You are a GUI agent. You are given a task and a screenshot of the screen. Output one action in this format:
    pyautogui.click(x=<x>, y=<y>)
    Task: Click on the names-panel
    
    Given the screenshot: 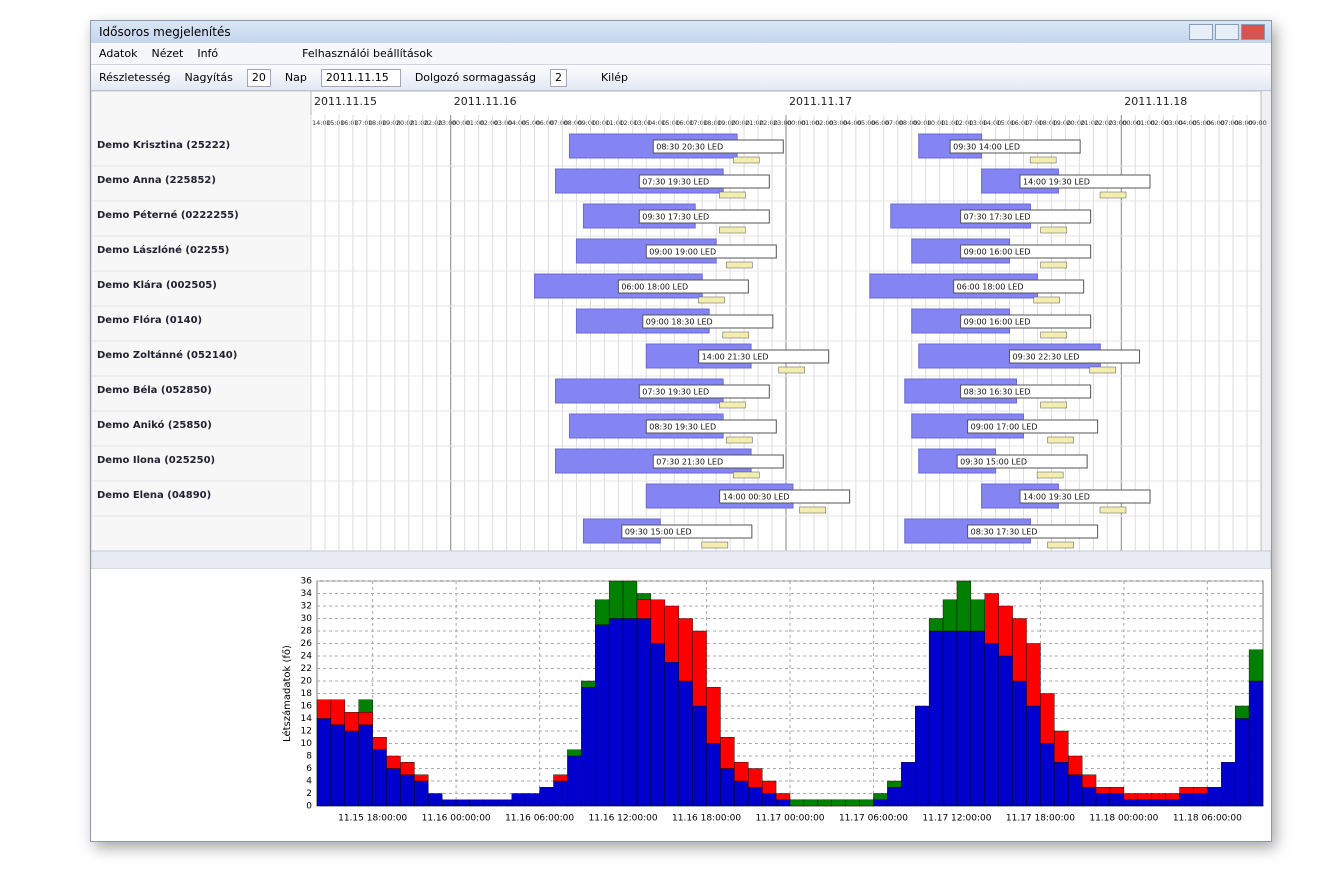 What is the action you would take?
    pyautogui.click(x=201, y=321)
    